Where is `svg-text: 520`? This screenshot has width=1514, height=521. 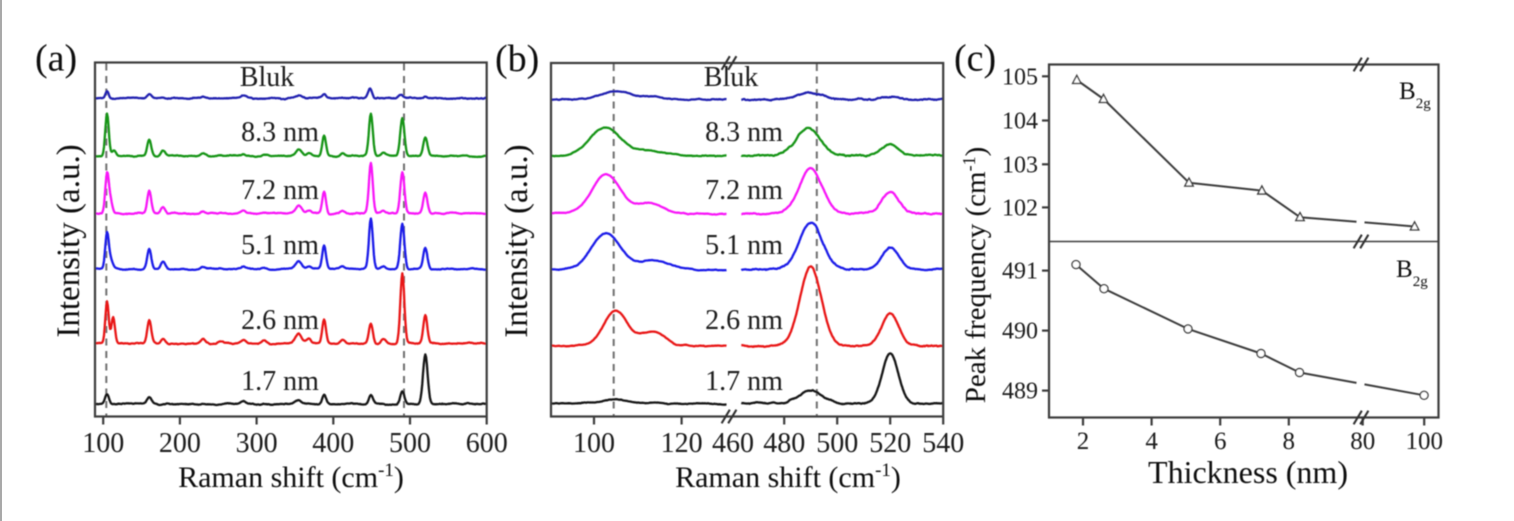 svg-text: 520 is located at coordinates (890, 443).